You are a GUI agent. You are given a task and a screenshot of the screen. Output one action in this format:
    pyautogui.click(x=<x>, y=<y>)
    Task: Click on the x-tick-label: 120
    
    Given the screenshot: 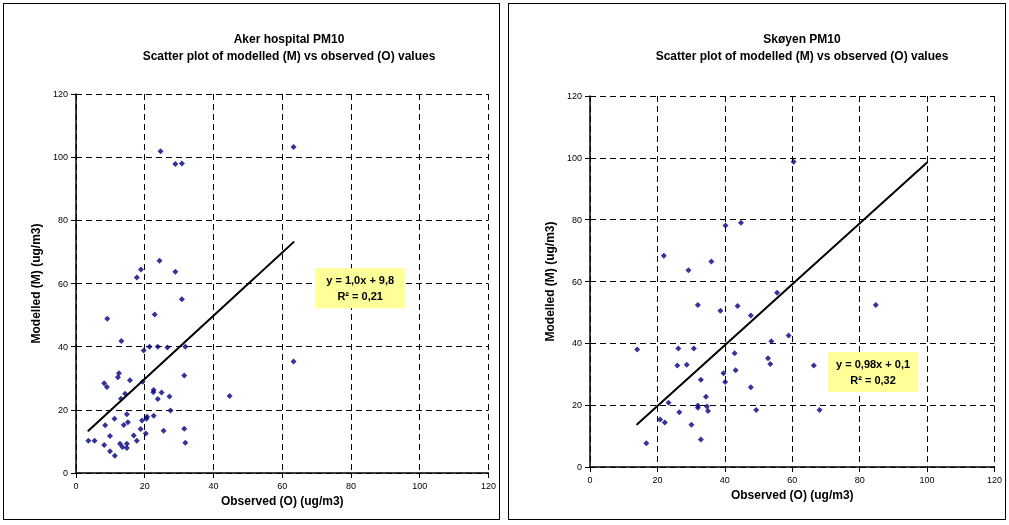 What is the action you would take?
    pyautogui.click(x=994, y=479)
    